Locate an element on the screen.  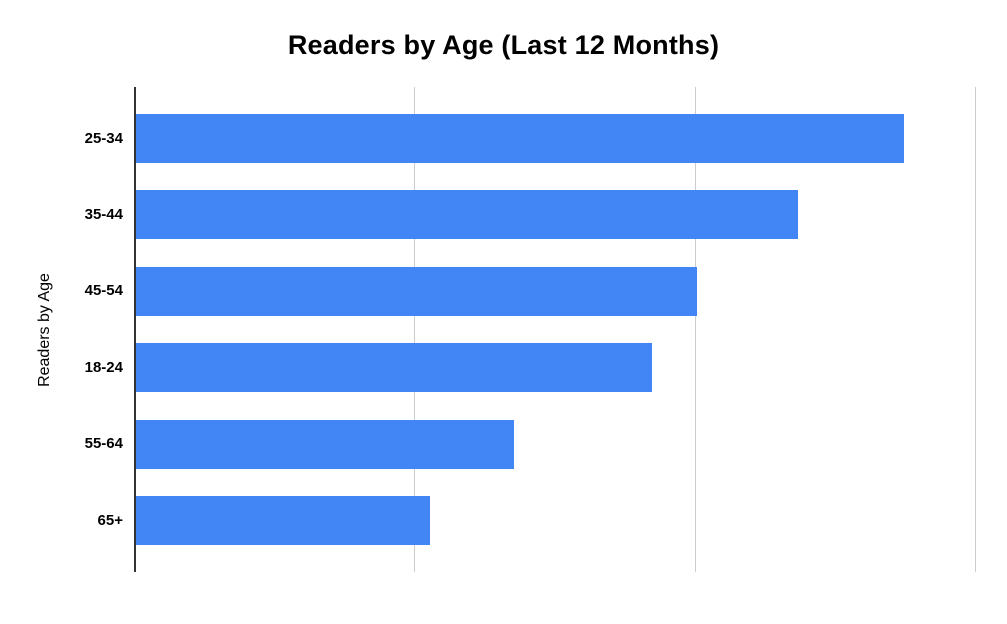
category-label: 35-44 is located at coordinates (103, 214).